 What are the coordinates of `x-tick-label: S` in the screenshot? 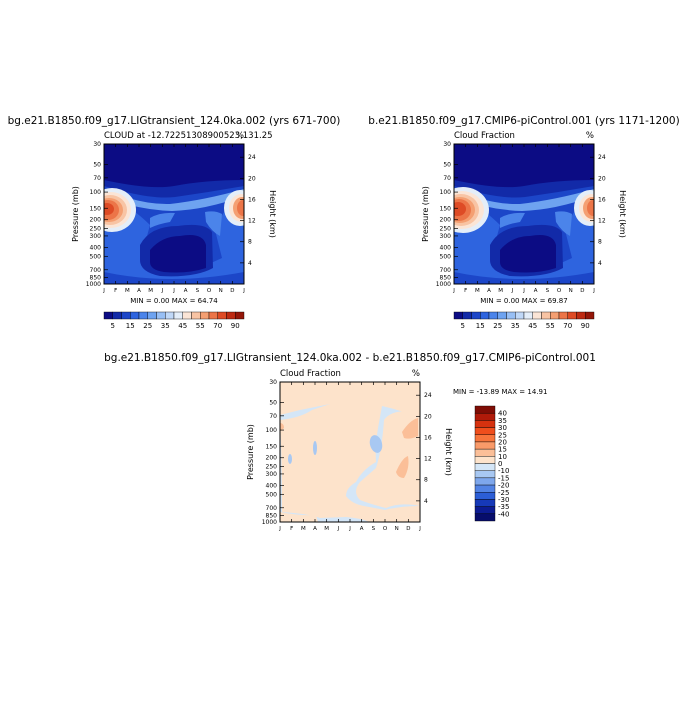 It's located at (548, 291).